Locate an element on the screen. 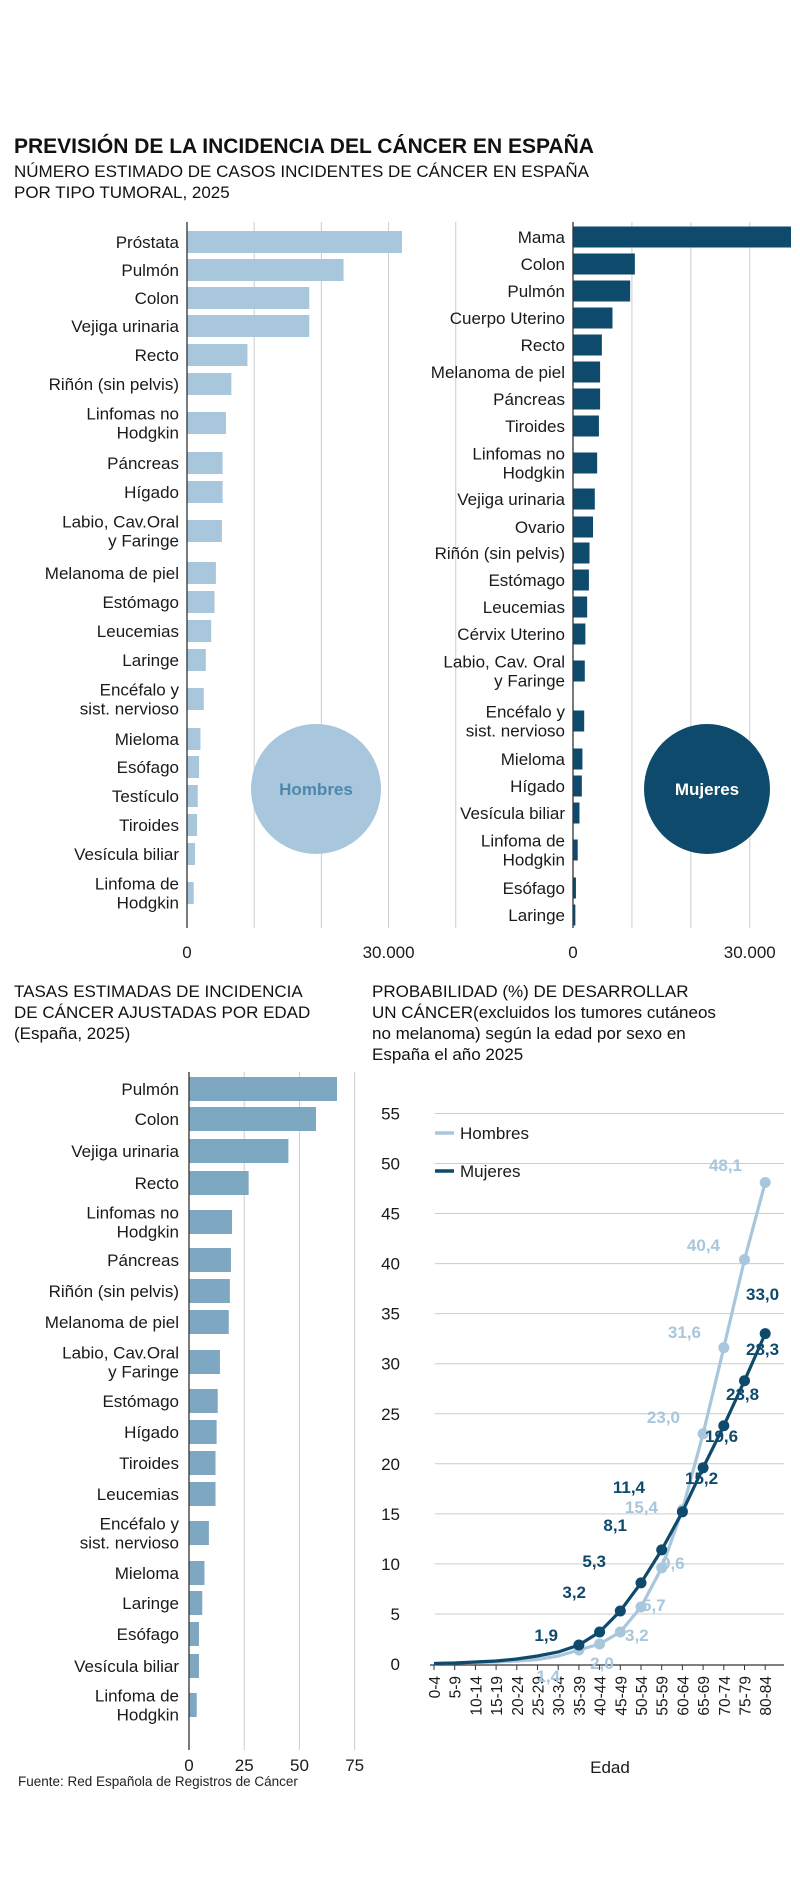  y-tick-label: 40 is located at coordinates (390, 1264).